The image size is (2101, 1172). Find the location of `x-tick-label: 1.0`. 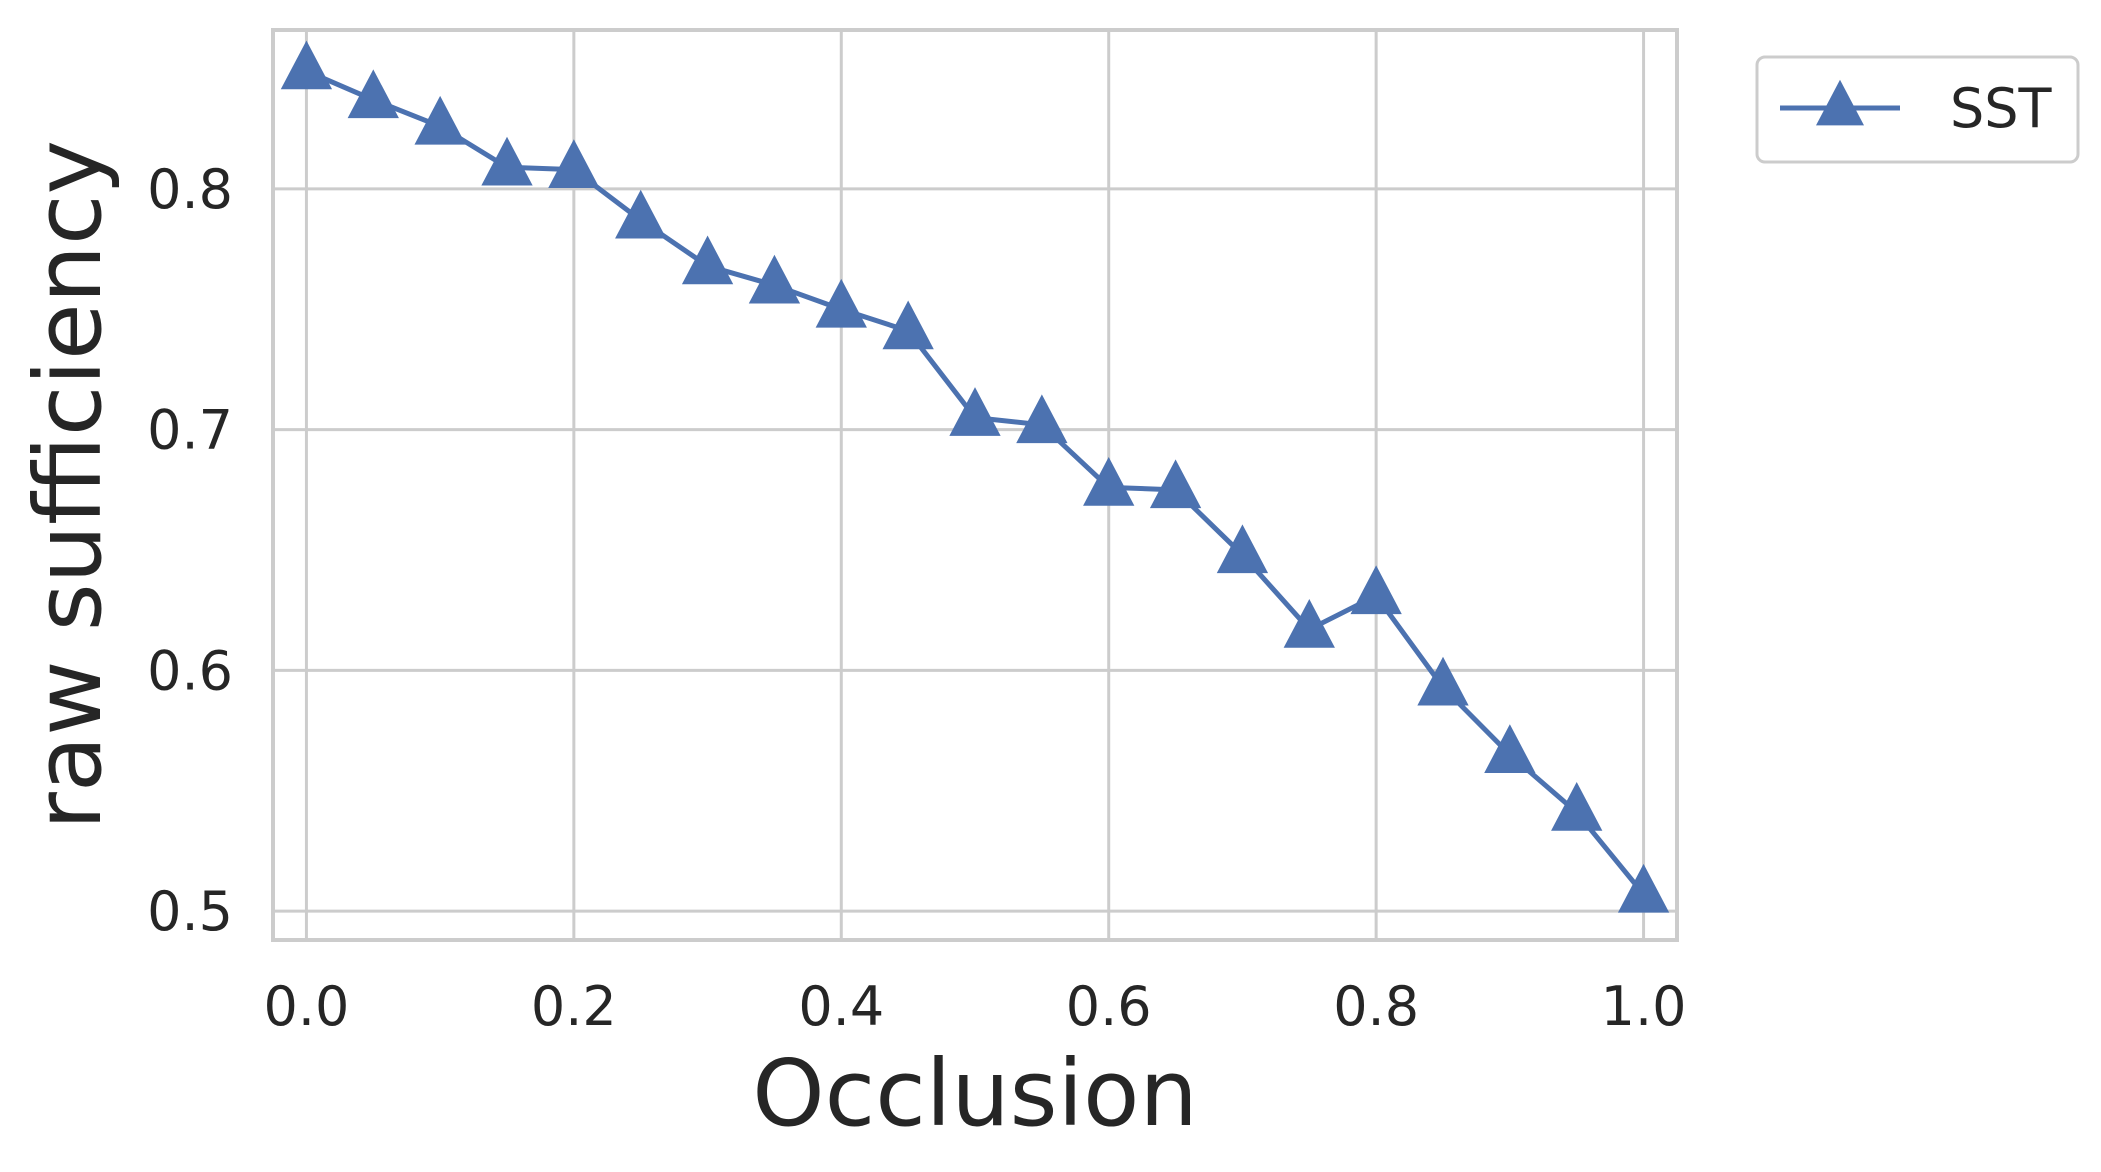

x-tick-label: 1.0 is located at coordinates (1644, 1006).